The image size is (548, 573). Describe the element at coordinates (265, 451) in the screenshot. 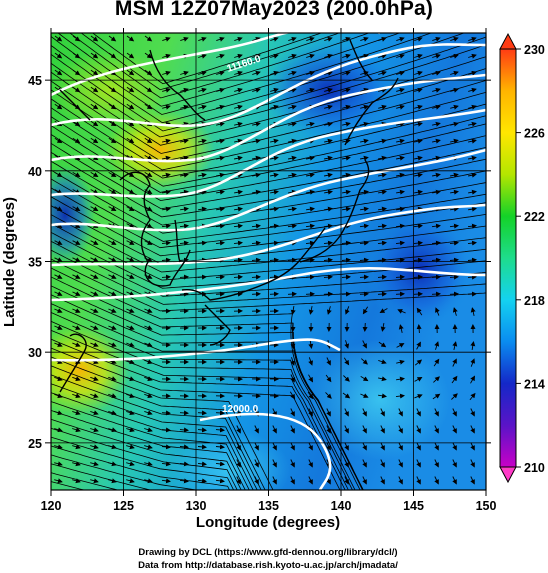

I see `contour-line` at that location.